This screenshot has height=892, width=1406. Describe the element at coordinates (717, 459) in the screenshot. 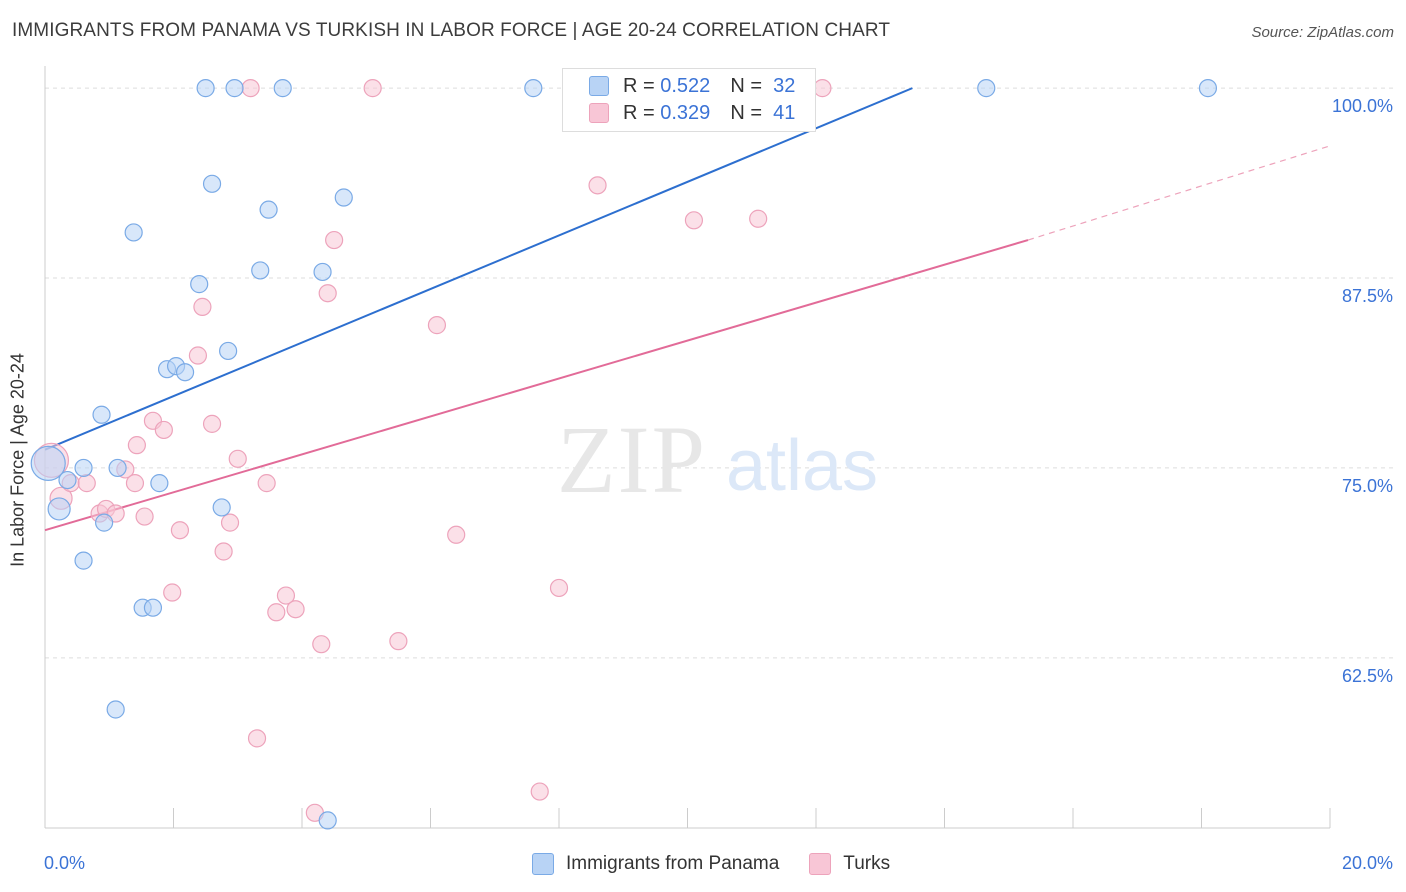

I see `watermark: ZIP atlas` at that location.